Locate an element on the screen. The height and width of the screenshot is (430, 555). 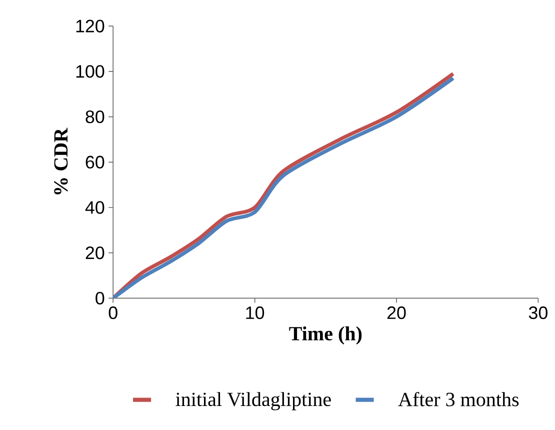
y-tick-label: 40 is located at coordinates (94, 207).